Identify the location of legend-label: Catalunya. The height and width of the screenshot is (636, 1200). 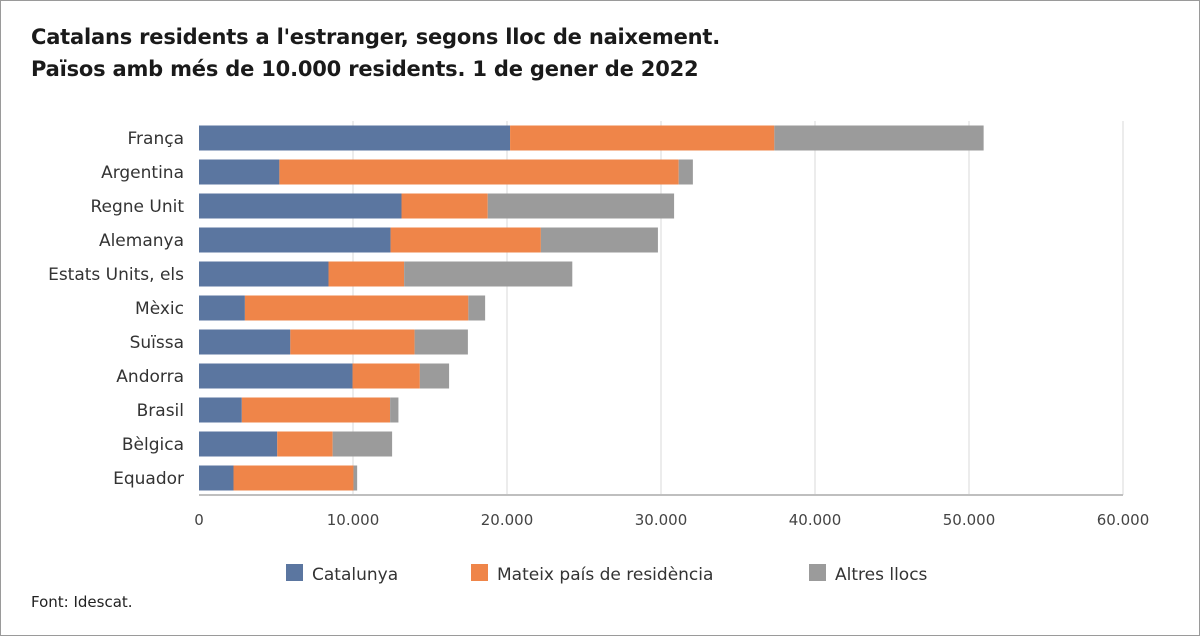
(355, 575).